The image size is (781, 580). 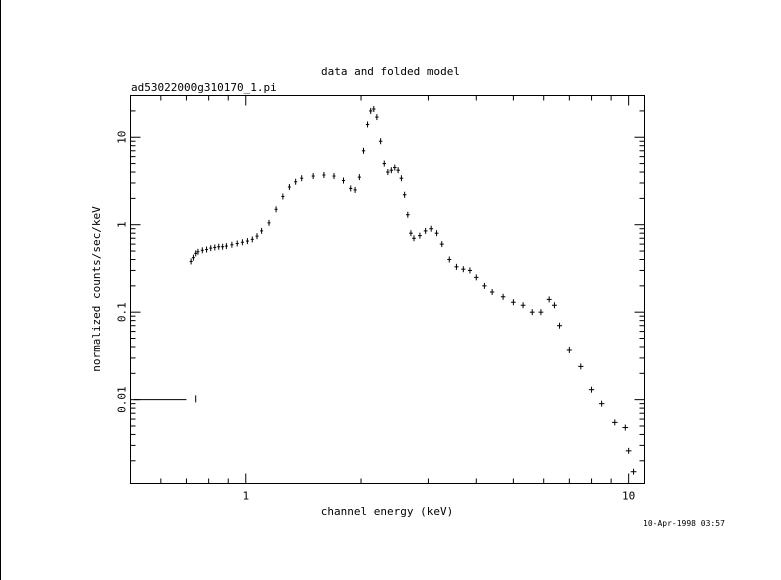 What do you see at coordinates (122, 312) in the screenshot?
I see `y-tick-label: 0.1` at bounding box center [122, 312].